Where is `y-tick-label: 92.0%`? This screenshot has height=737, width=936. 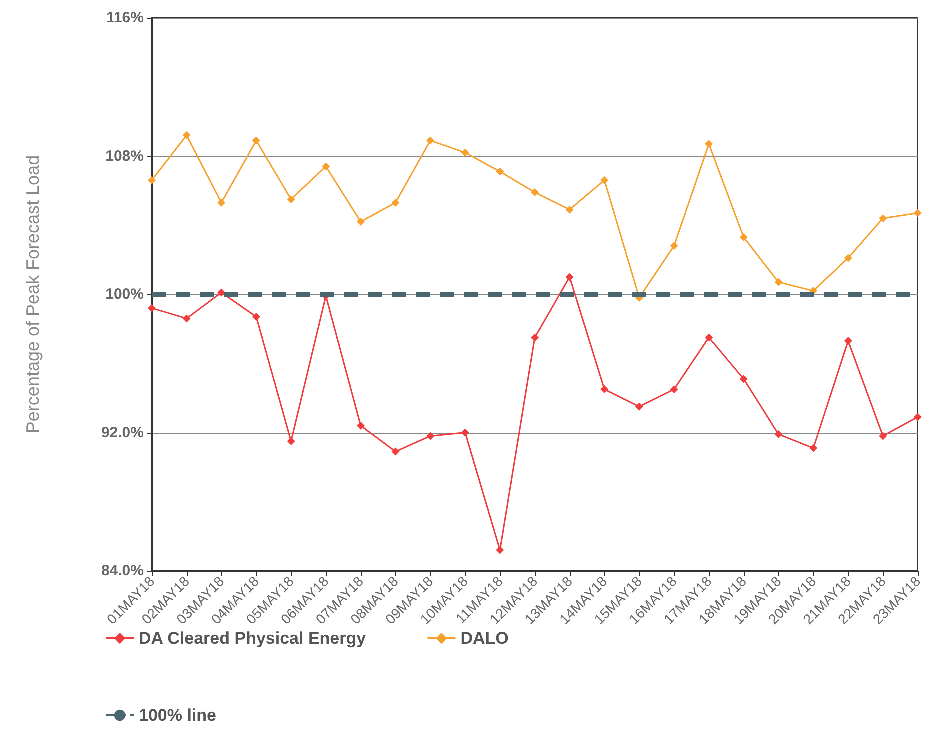
y-tick-label: 92.0% is located at coordinates (122, 433).